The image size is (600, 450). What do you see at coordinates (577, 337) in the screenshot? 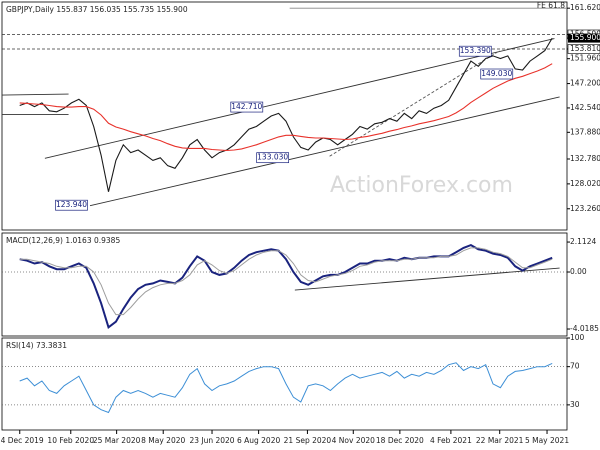
I see `y-tick-label: 100` at bounding box center [577, 337].